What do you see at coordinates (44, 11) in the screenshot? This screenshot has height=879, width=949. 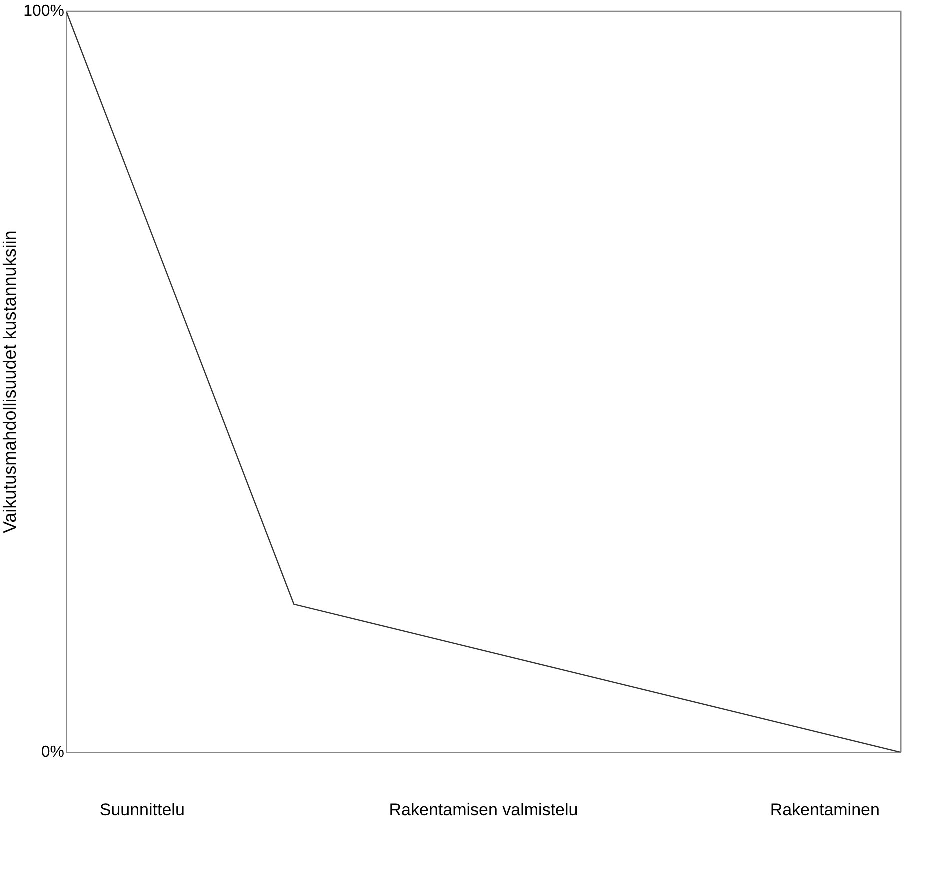 I see `y-tick-label: 100%` at bounding box center [44, 11].